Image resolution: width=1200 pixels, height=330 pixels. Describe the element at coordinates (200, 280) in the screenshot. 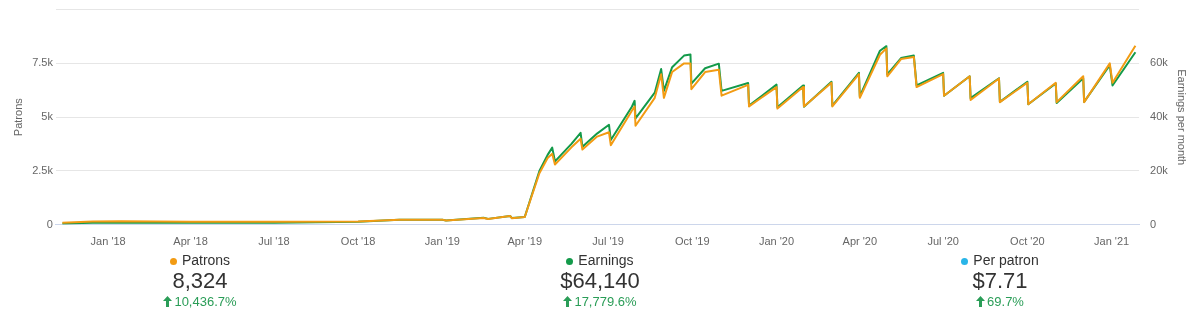

I see `text: 8,324` at that location.